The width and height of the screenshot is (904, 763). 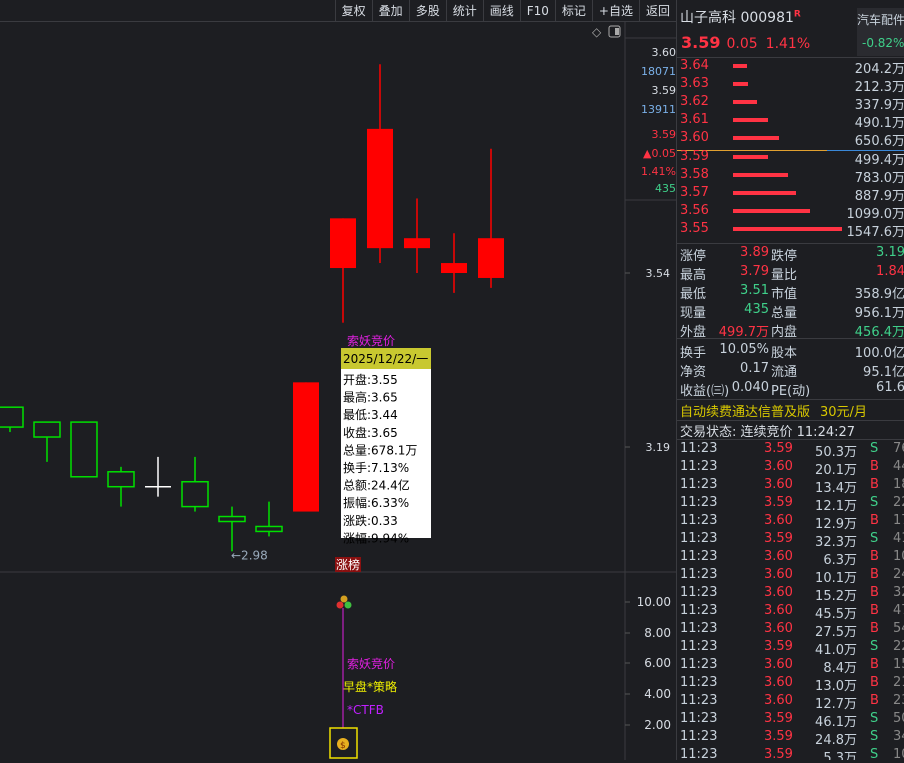 What do you see at coordinates (836, 450) in the screenshot?
I see `trade-volume: 50.3万` at bounding box center [836, 450].